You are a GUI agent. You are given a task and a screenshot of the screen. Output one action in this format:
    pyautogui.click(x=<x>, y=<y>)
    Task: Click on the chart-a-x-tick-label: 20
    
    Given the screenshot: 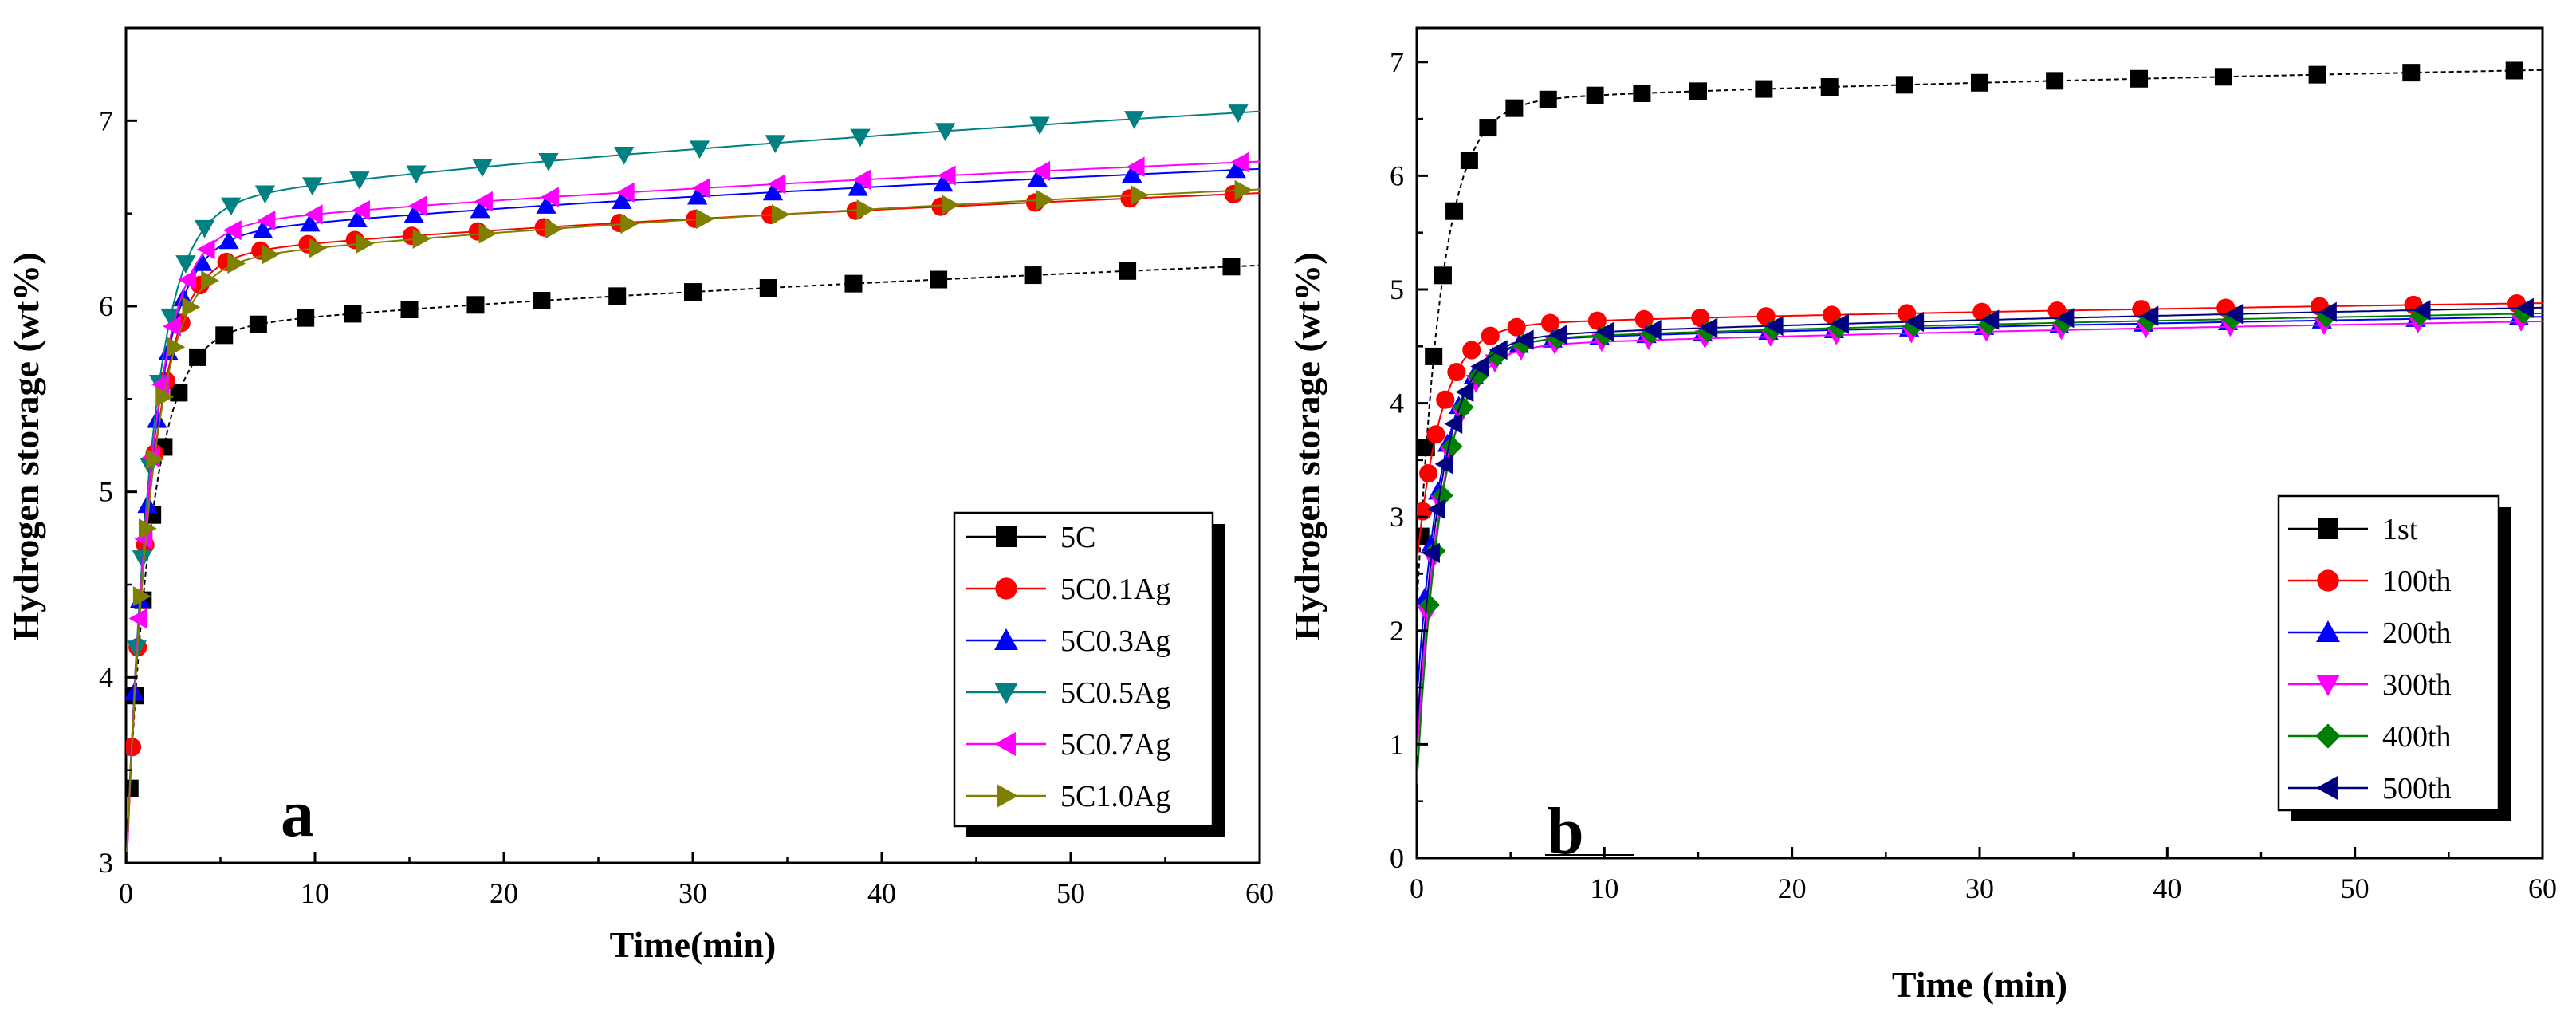 What is the action you would take?
    pyautogui.click(x=504, y=893)
    